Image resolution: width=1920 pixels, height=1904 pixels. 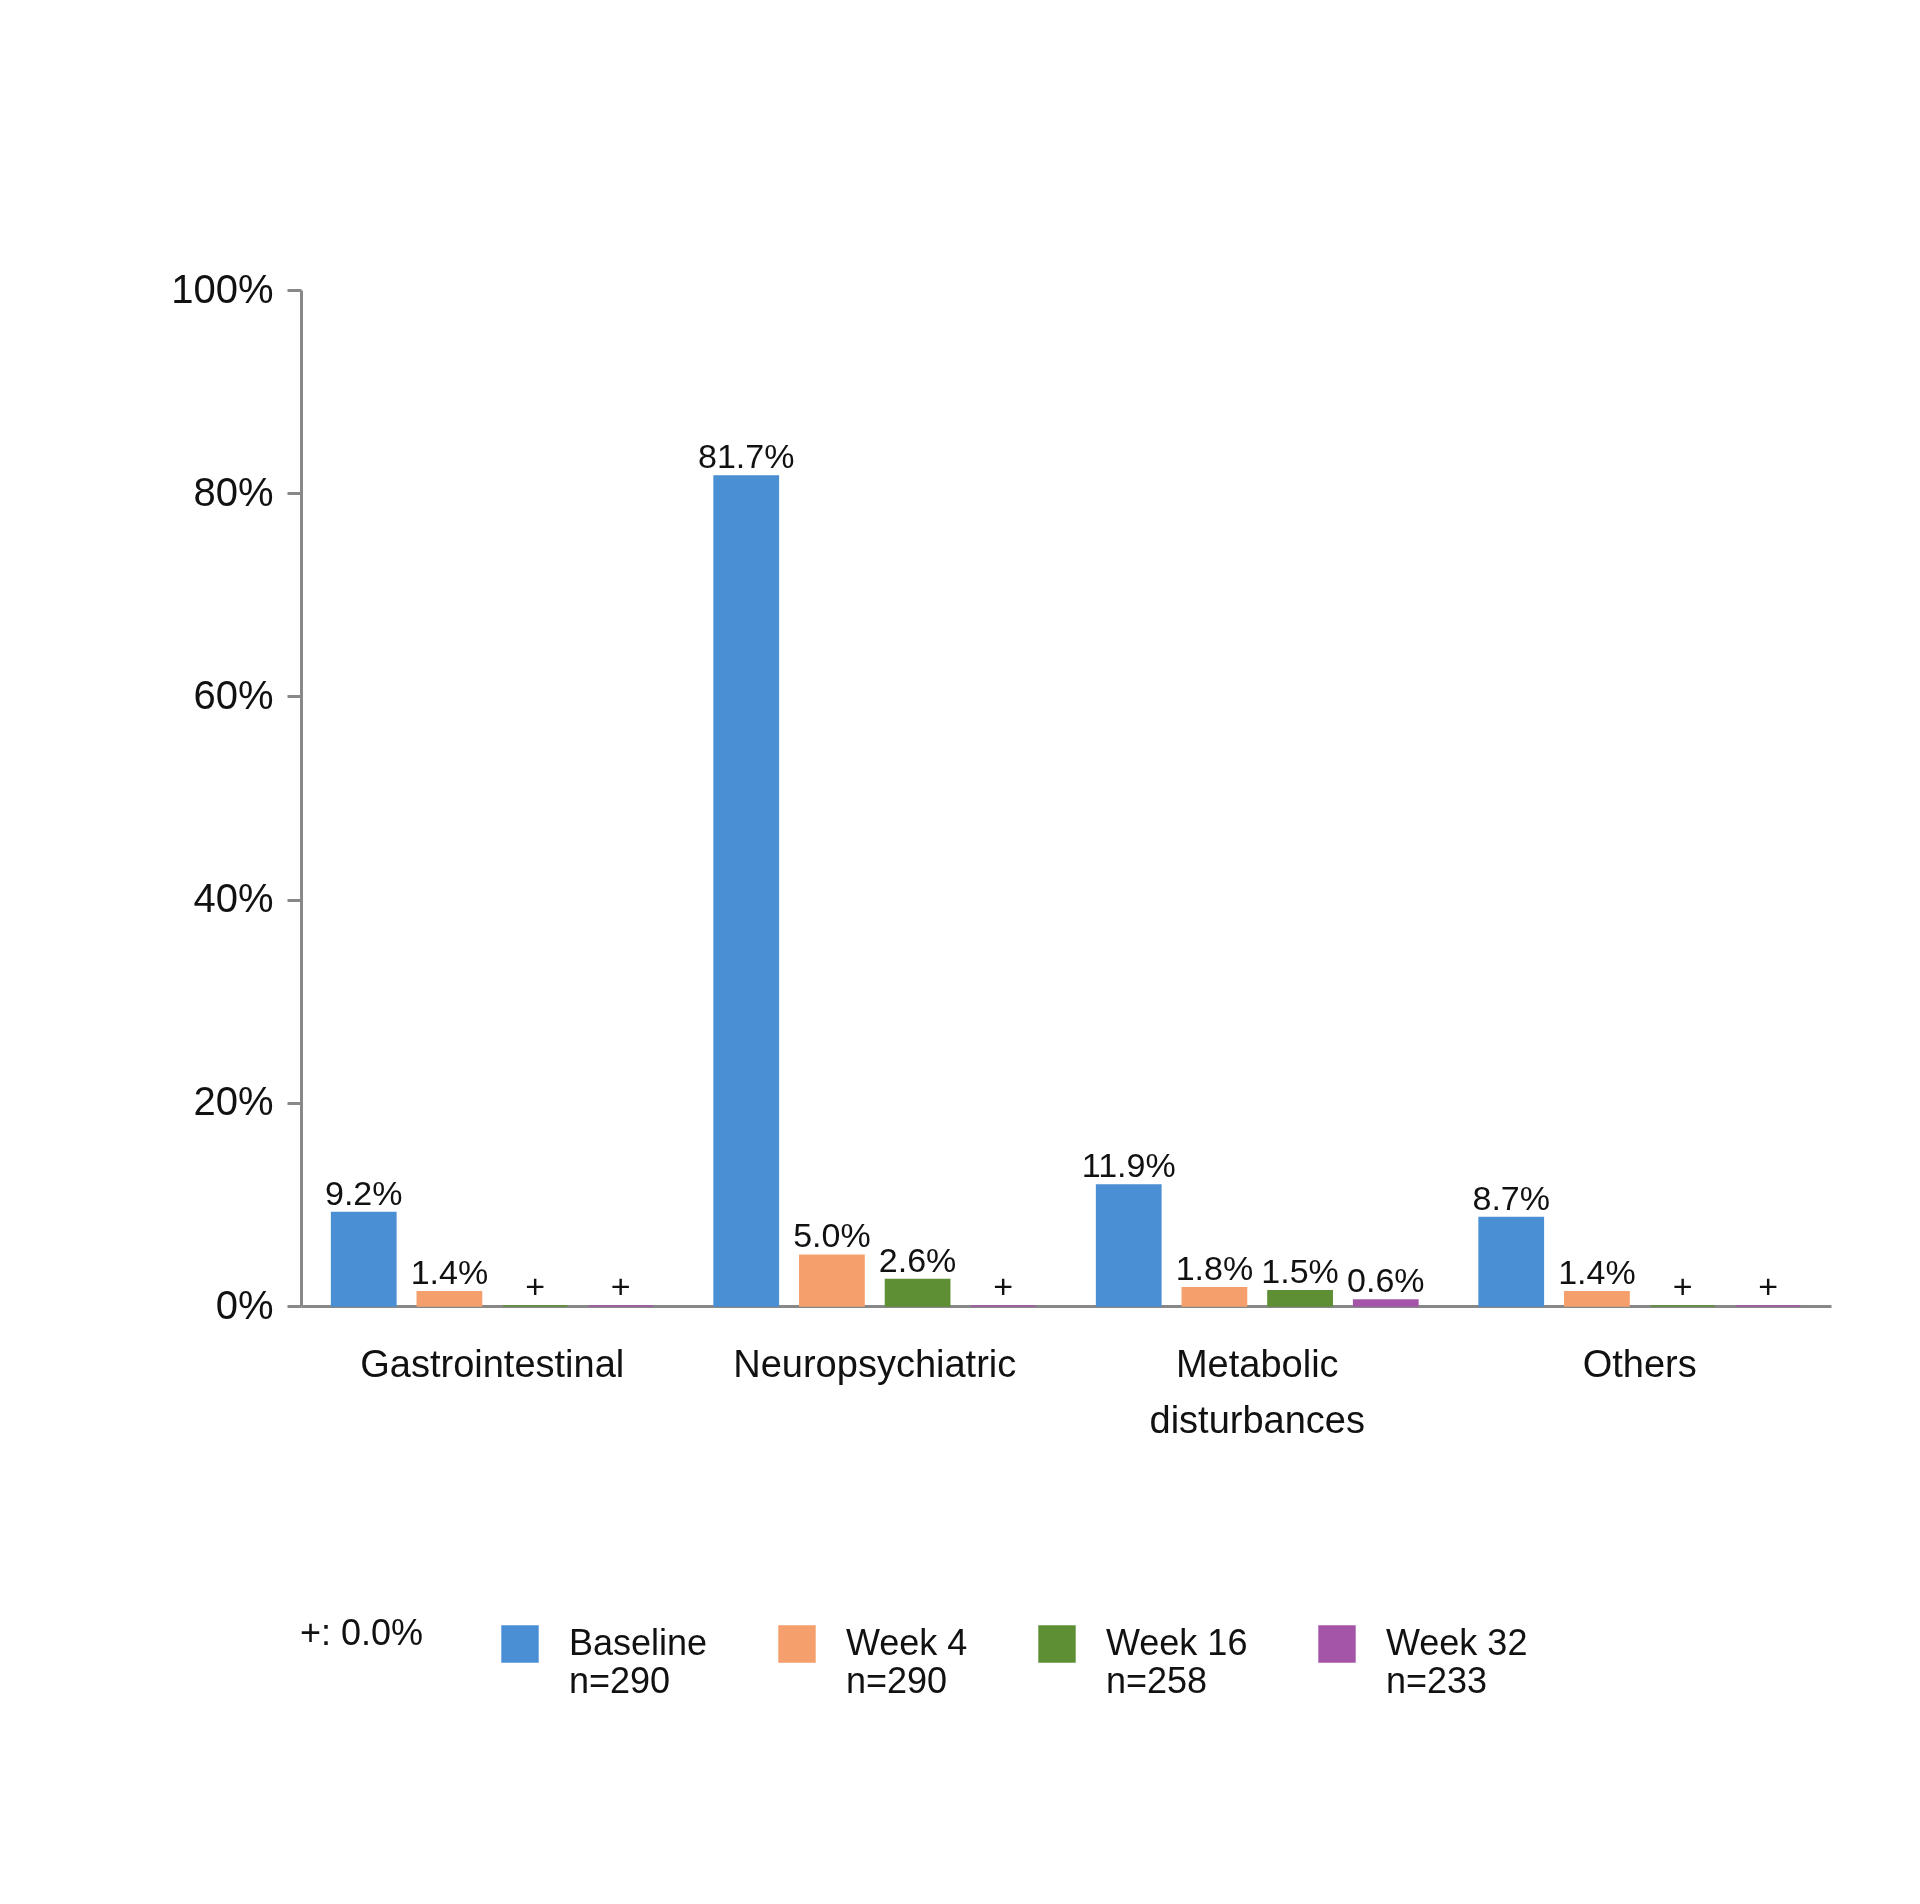 What do you see at coordinates (222, 288) in the screenshot?
I see `y-tick-label: 100%` at bounding box center [222, 288].